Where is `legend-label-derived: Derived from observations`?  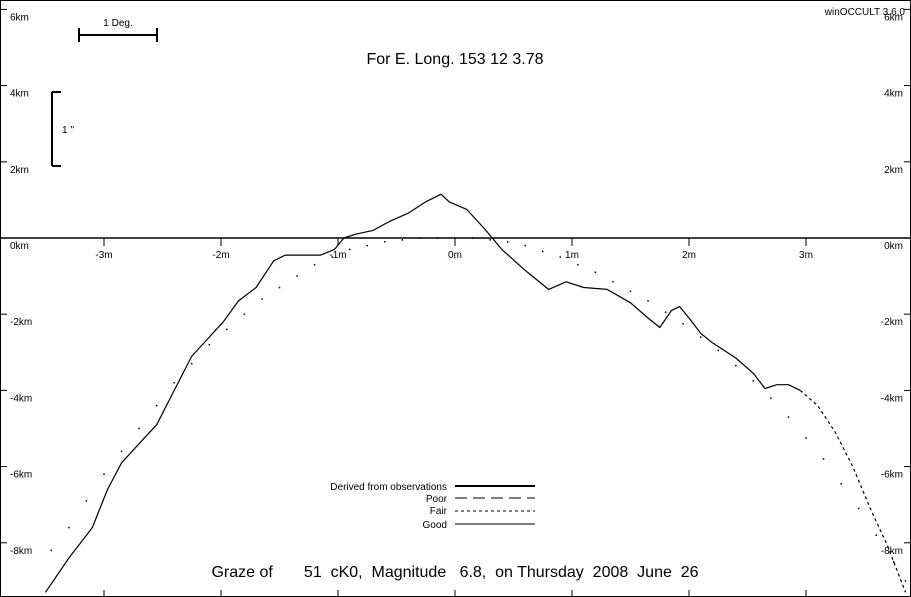 legend-label-derived: Derived from observations is located at coordinates (388, 487).